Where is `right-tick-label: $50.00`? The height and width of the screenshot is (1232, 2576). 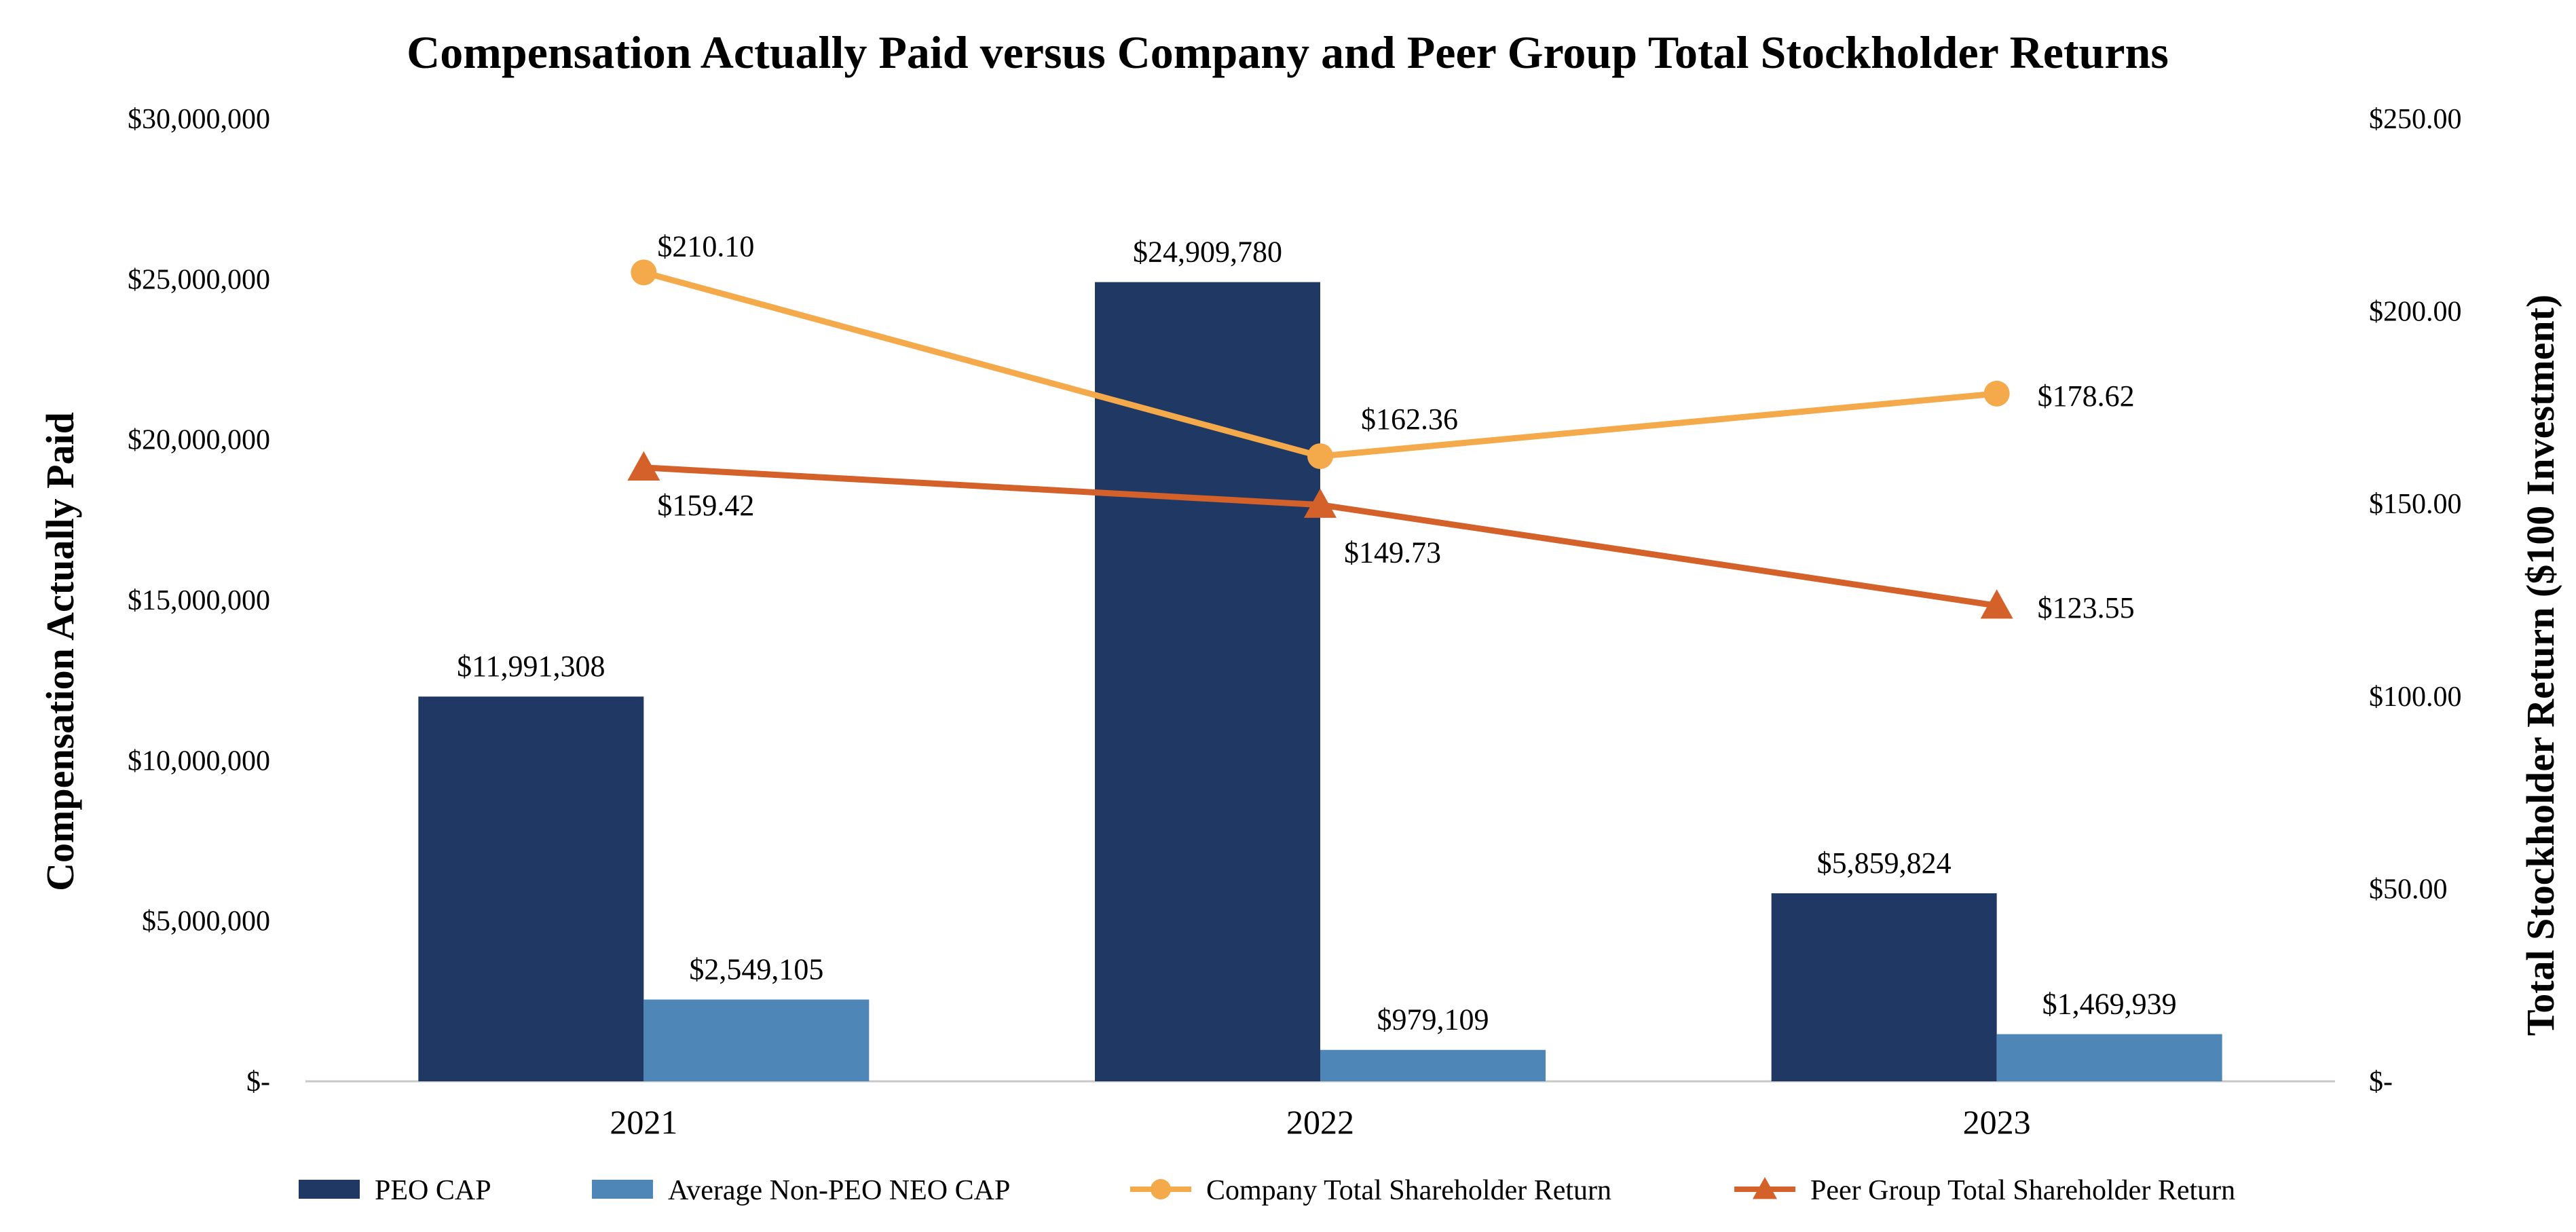 right-tick-label: $50.00 is located at coordinates (2409, 890).